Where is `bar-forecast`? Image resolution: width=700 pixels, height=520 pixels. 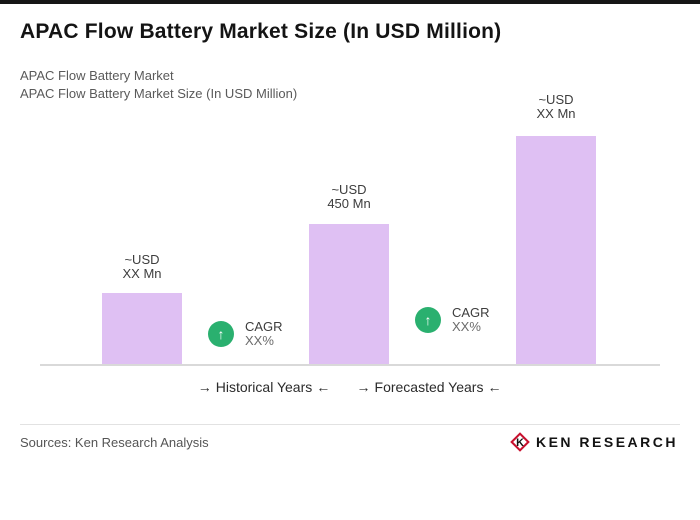
bar-forecast is located at coordinates (556, 250).